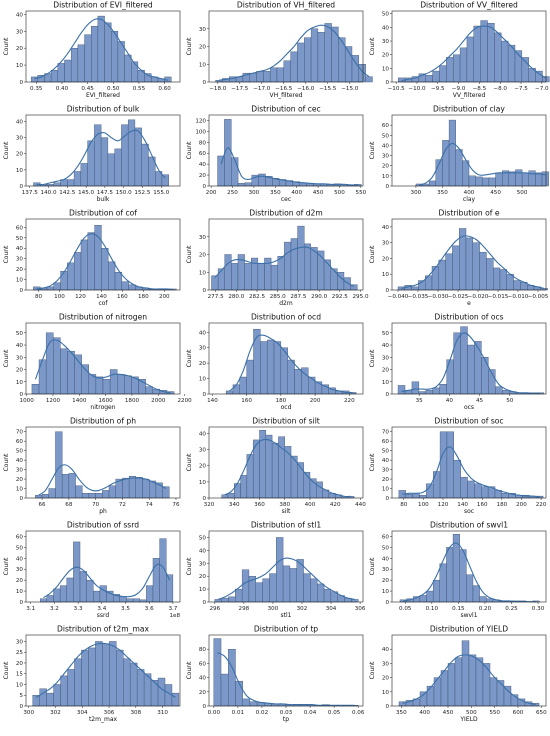  I want to click on y-tick-label: 100, so click(200, 132).